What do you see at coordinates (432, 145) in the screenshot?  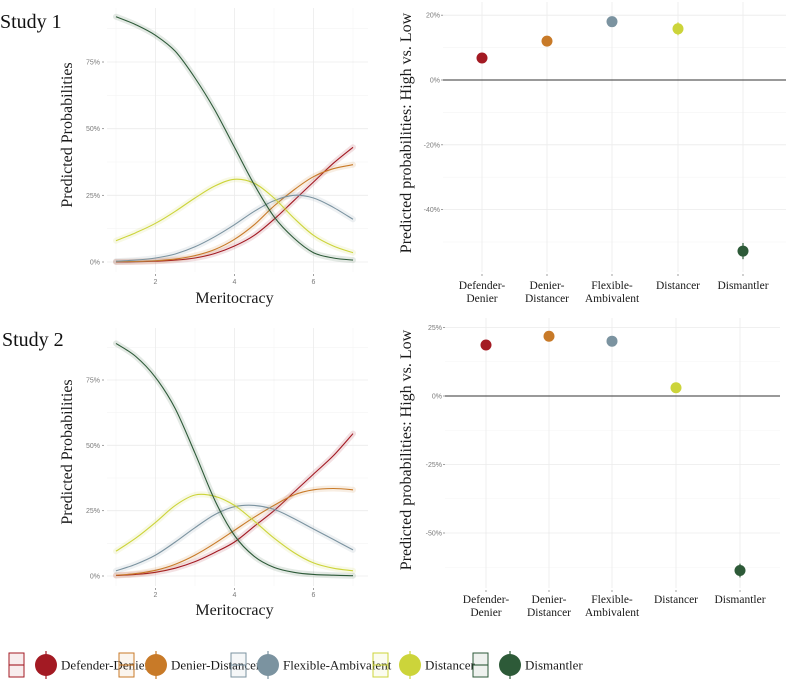 I see `y-tick-label: -20%` at bounding box center [432, 145].